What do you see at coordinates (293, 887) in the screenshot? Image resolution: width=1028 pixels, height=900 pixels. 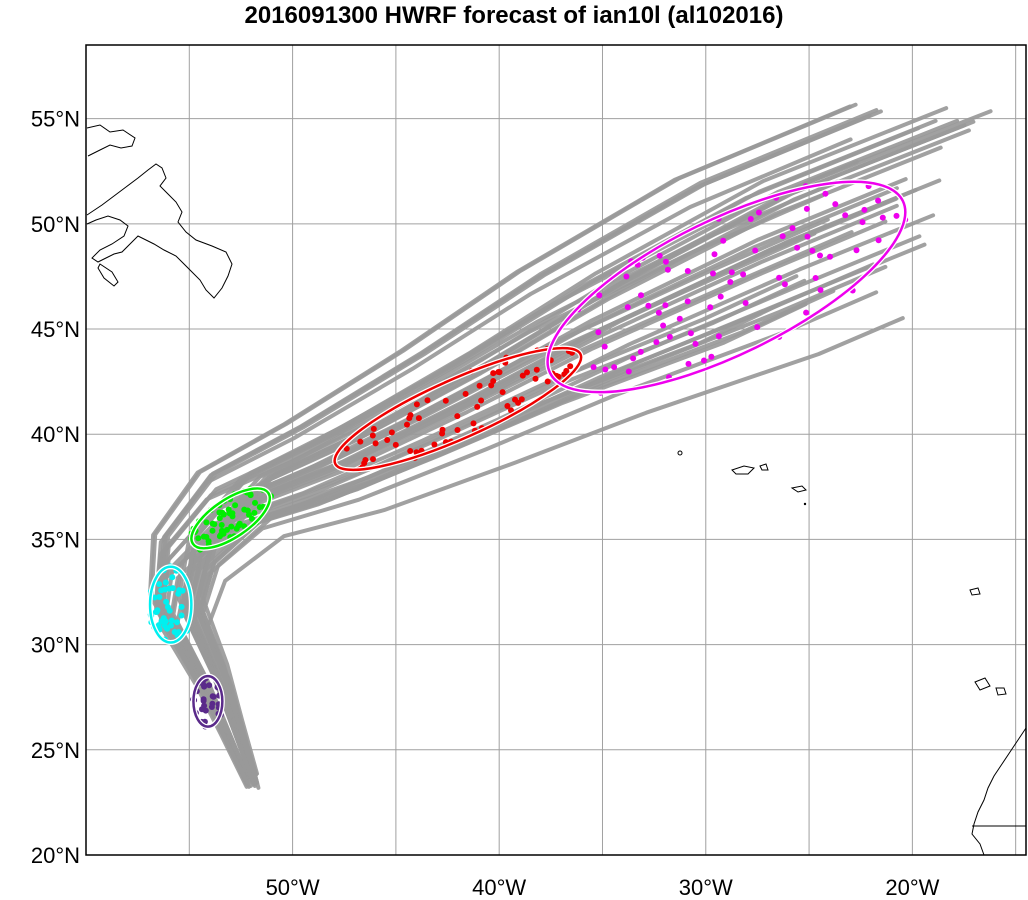 I see `lon-tick-label: 50°W` at bounding box center [293, 887].